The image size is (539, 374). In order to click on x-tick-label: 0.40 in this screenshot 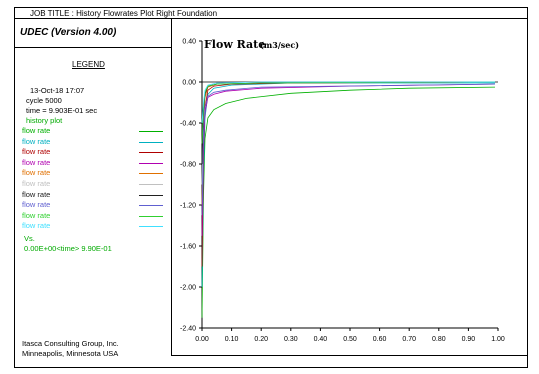, I will do `click(321, 339)`.